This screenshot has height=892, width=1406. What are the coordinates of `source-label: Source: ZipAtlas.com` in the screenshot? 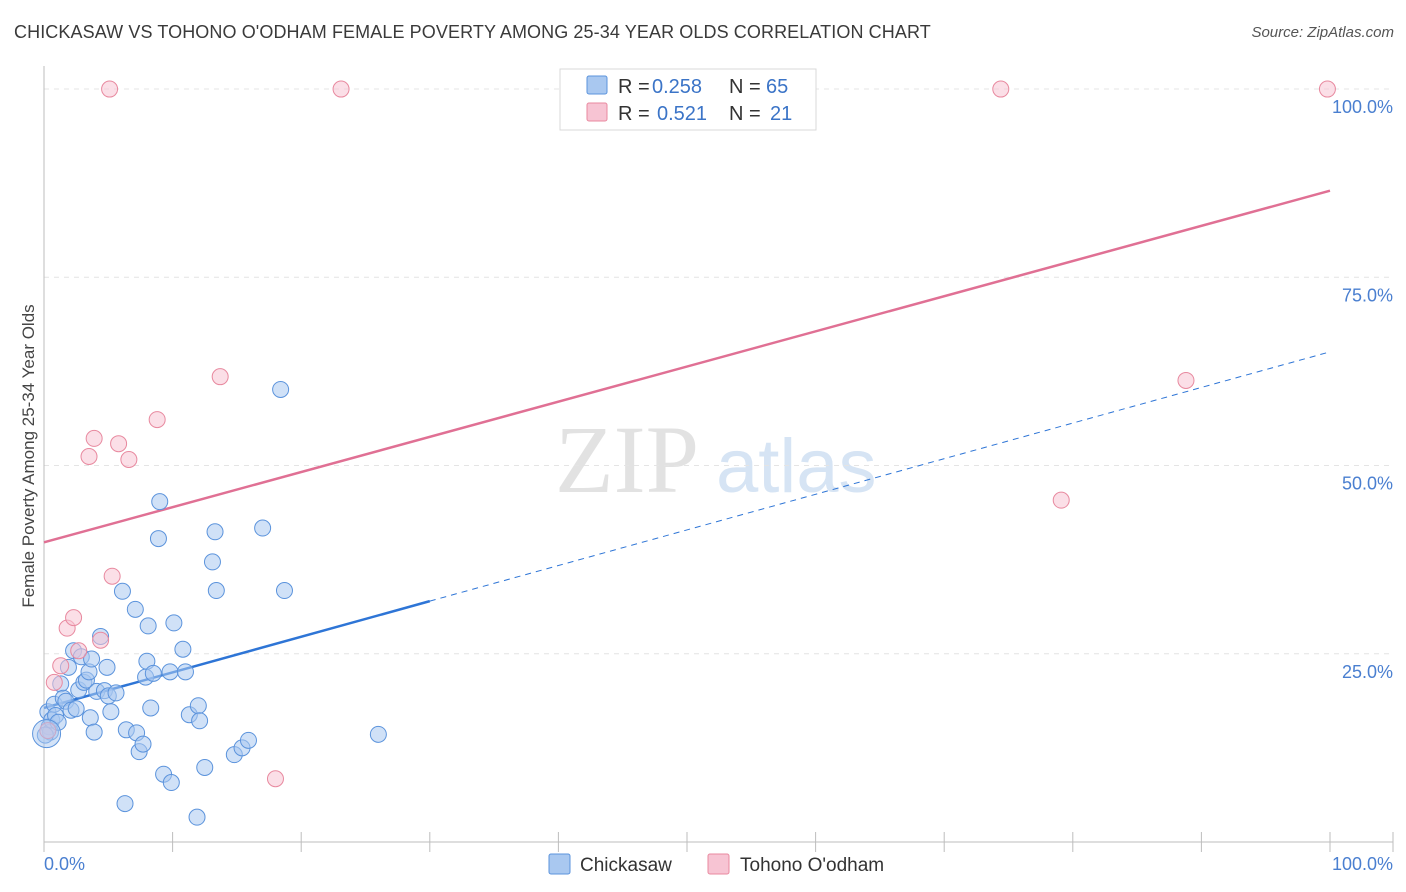 It's located at (1322, 32).